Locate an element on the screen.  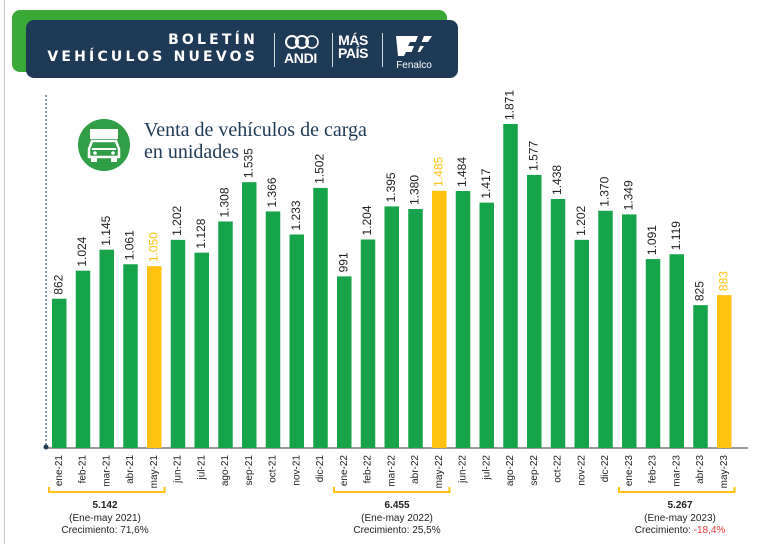
value-label-feb-22: 1.204 is located at coordinates (367, 220).